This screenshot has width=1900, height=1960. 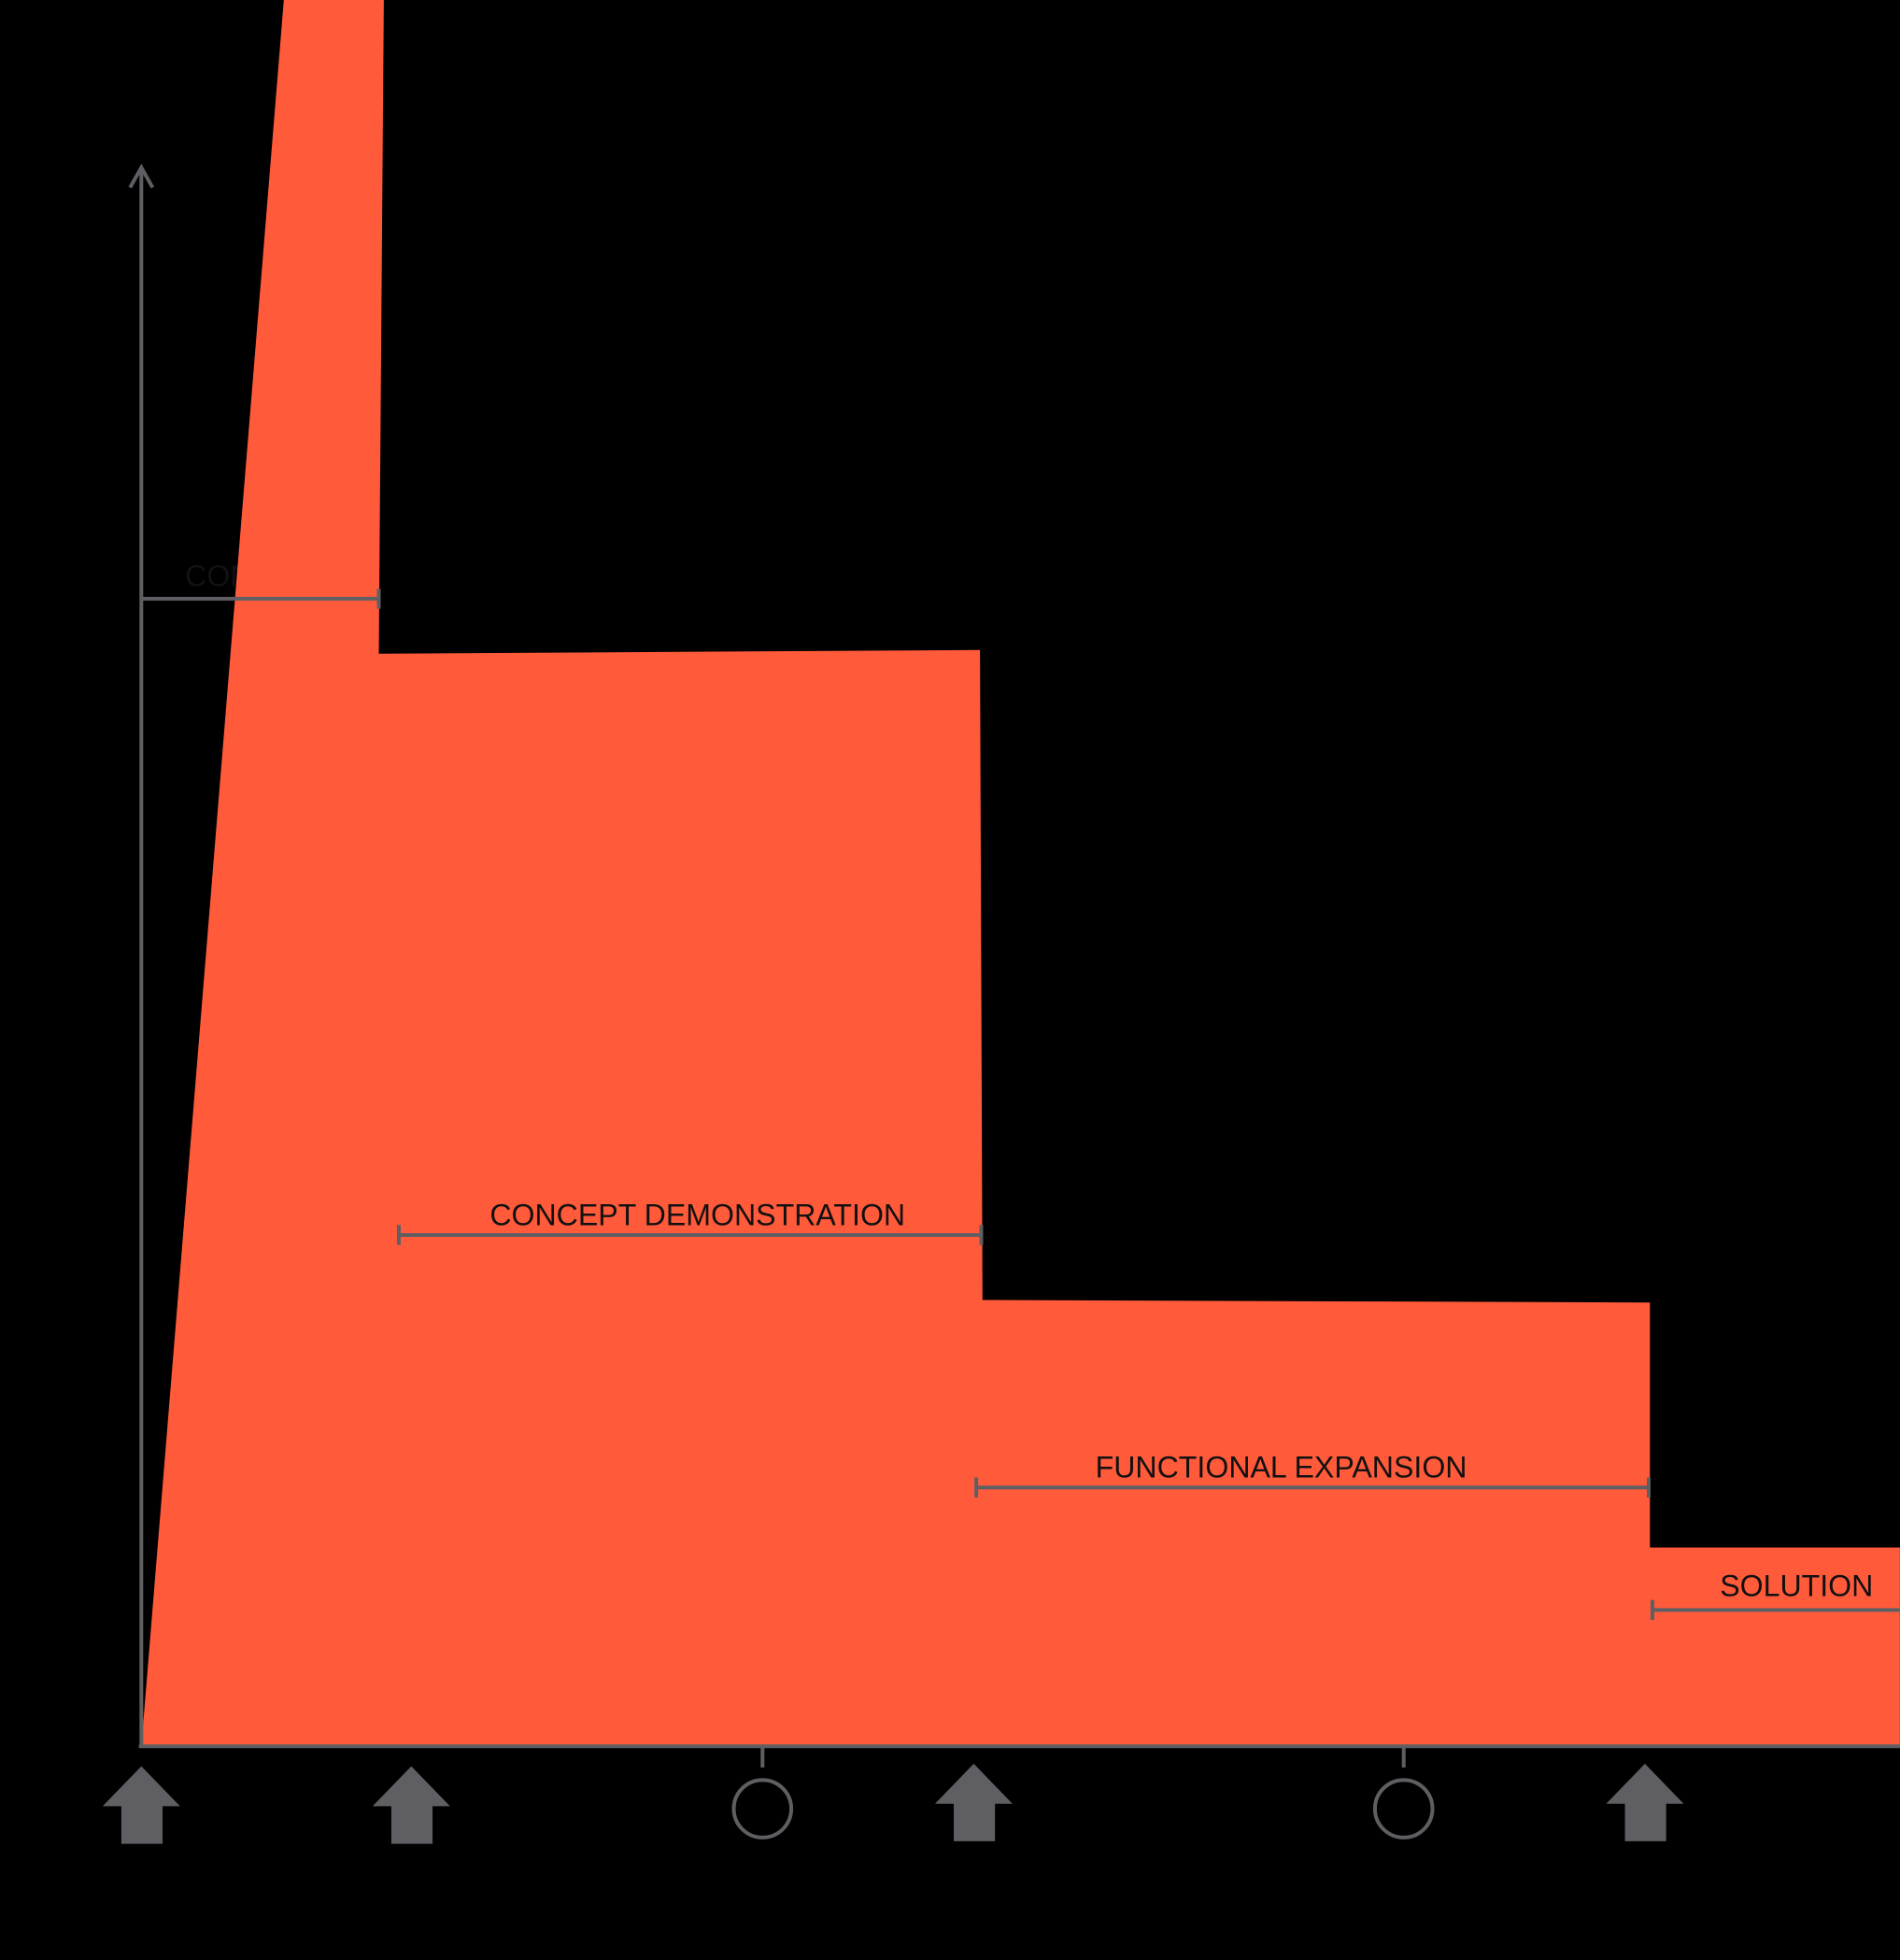 What do you see at coordinates (142, 176) in the screenshot?
I see `y-axis-arrow` at bounding box center [142, 176].